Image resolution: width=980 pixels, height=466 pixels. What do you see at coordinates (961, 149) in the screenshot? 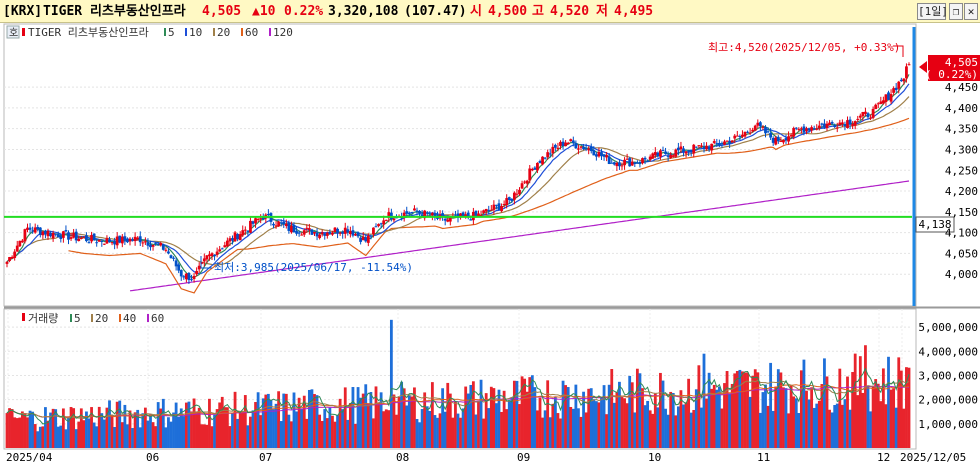
I see `price-axis-label: 4,300` at bounding box center [961, 149].